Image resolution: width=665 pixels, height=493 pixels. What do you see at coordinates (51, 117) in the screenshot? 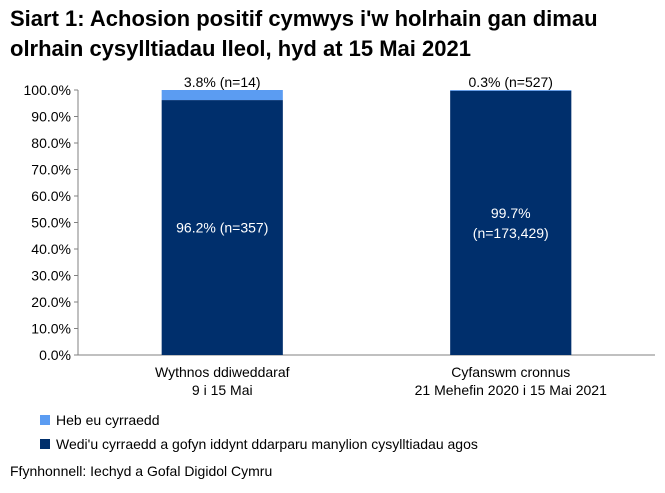
I see `y-tick-label: 90.0%` at bounding box center [51, 117].